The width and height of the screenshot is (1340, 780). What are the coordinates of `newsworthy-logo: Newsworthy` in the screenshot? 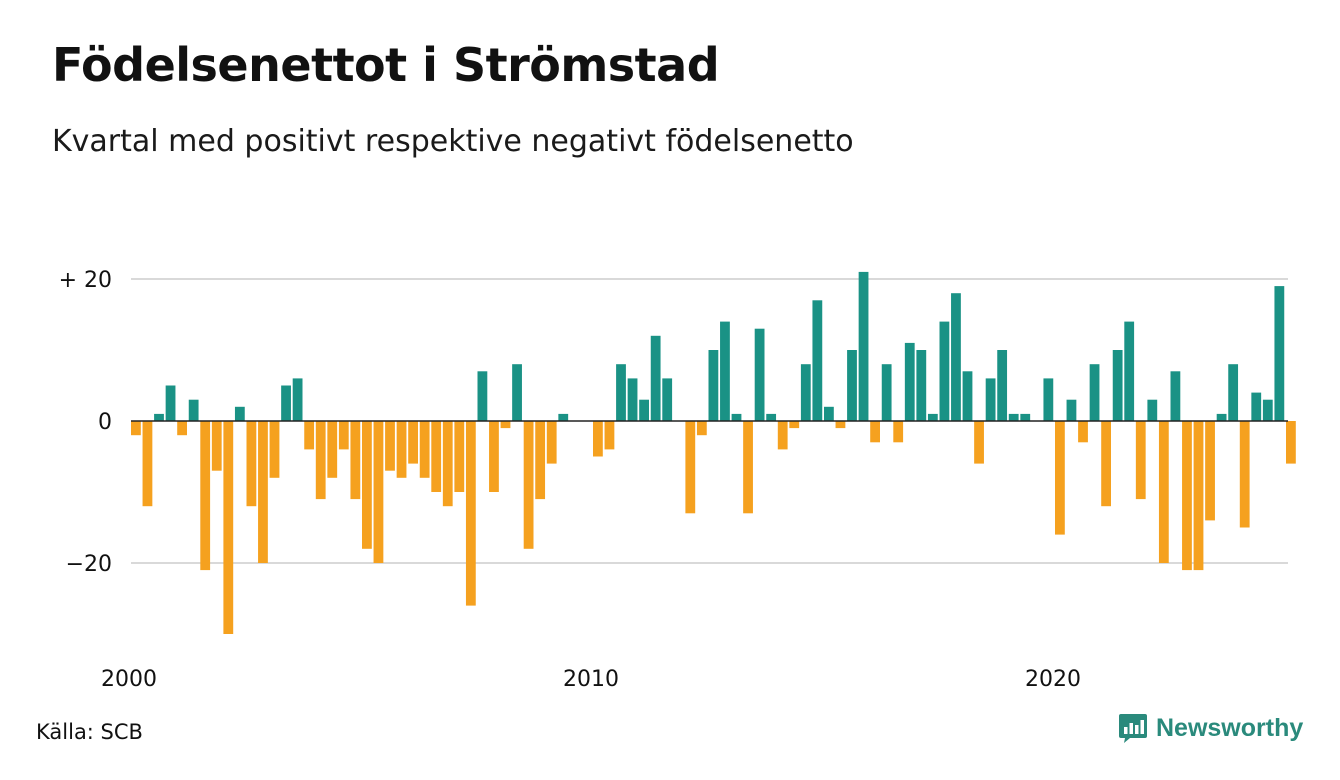 It's located at (1210, 728).